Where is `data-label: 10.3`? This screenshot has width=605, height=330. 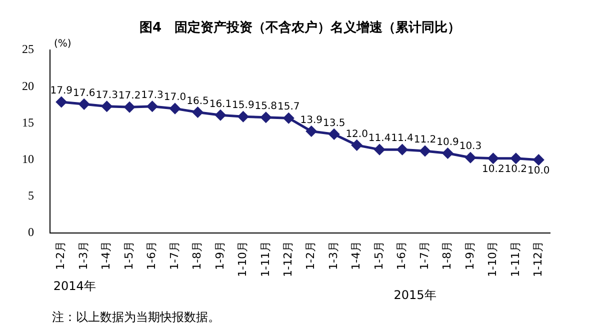
data-label: 10.3 is located at coordinates (470, 146).